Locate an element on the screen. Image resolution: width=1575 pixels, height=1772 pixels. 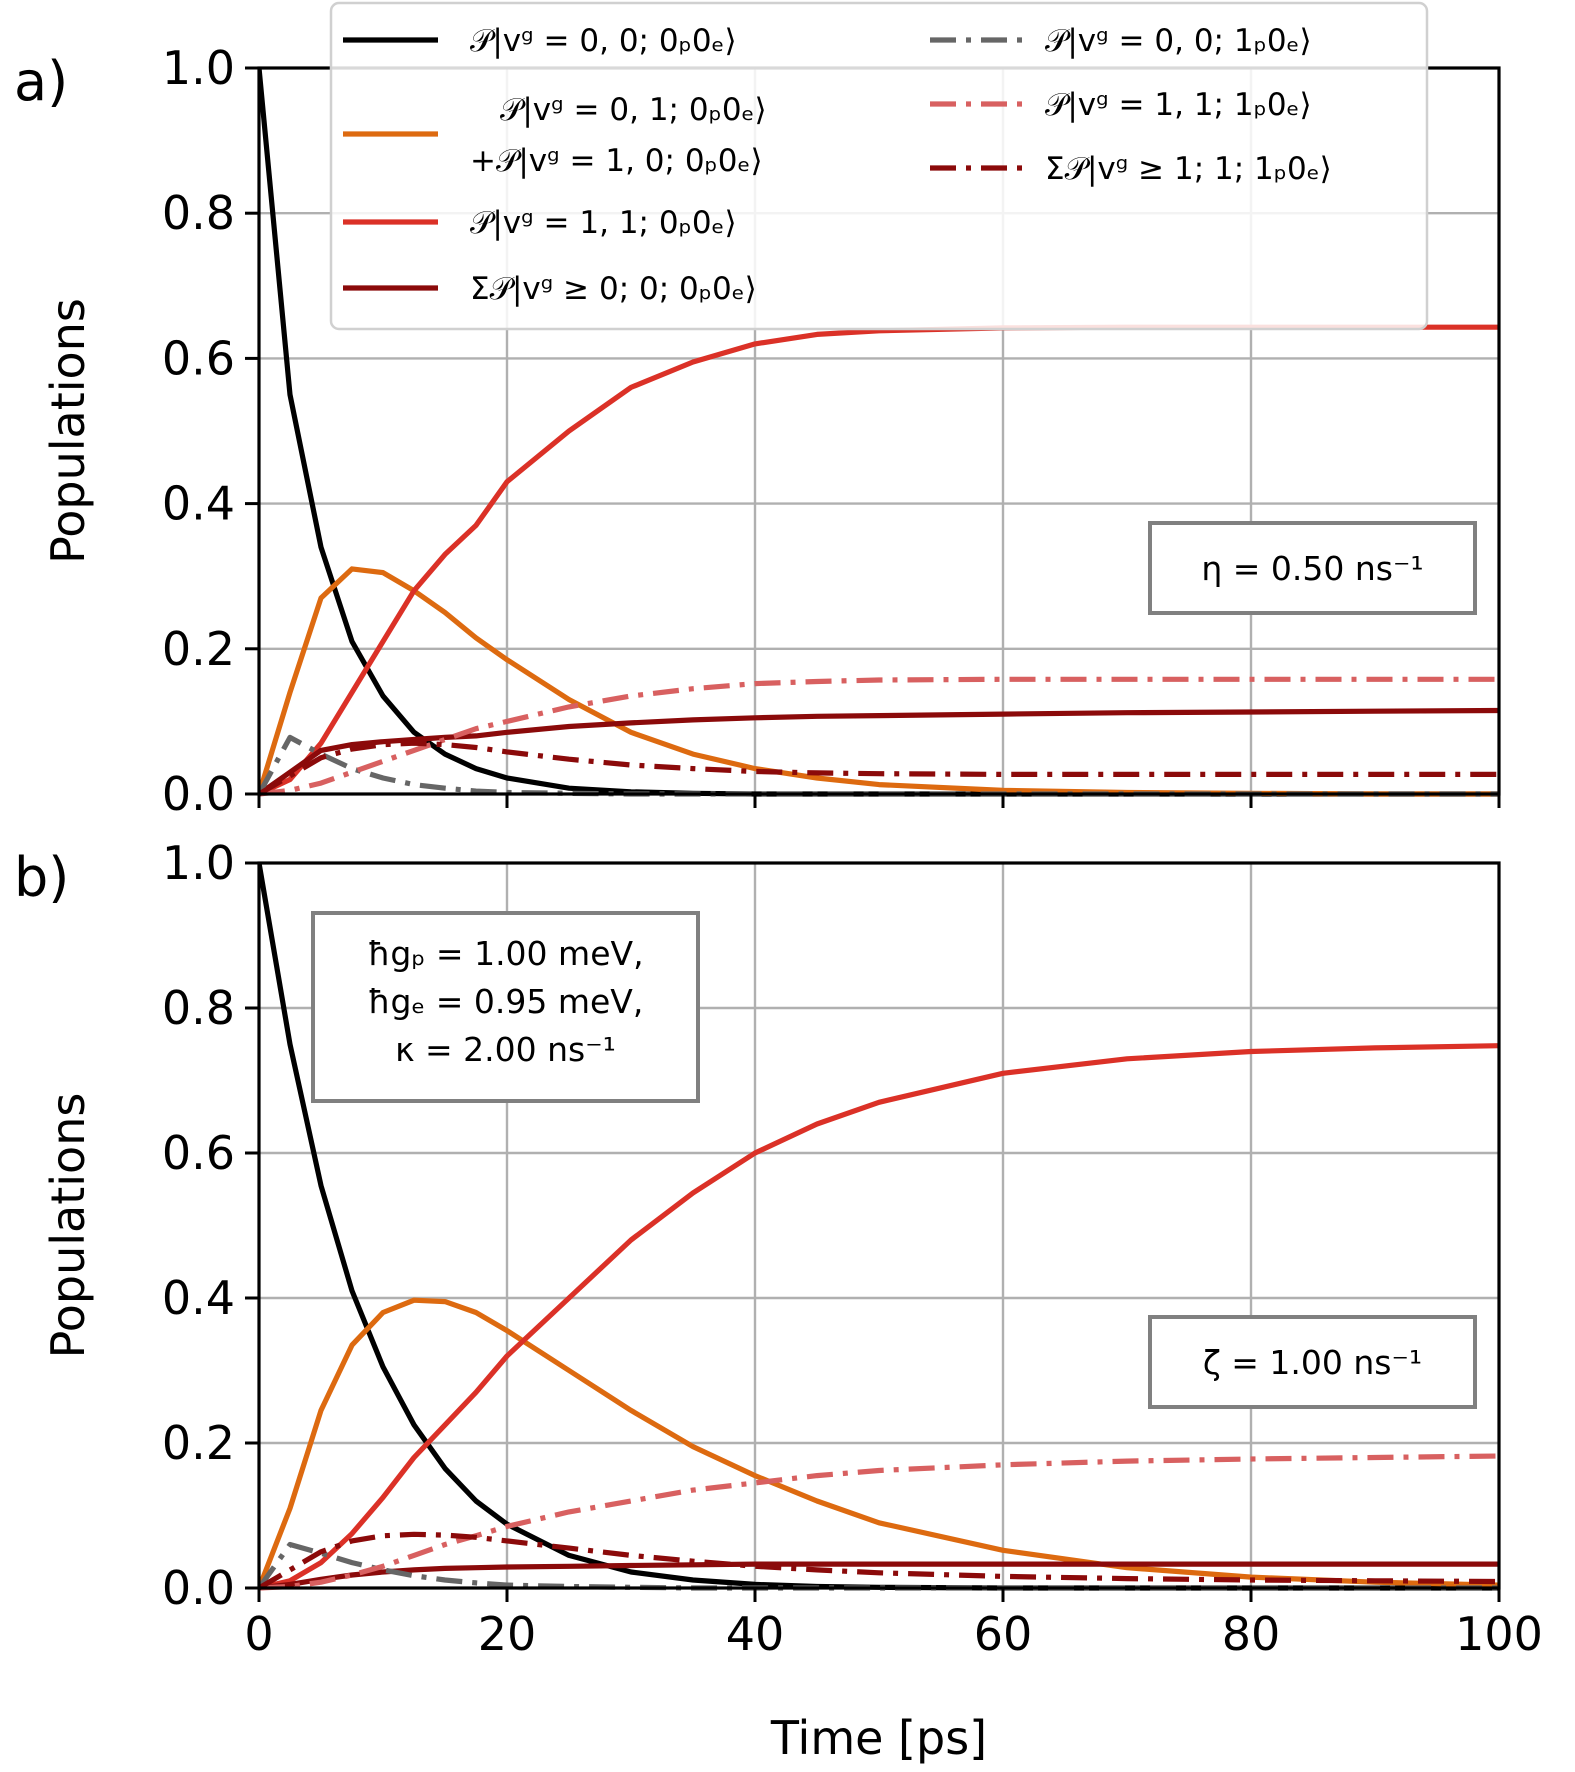
legend-label-s7: Σ𝒫|vᵍ ≥ 1; 1; 1ₚ0ₑ⟩ is located at coordinates (1188, 169).